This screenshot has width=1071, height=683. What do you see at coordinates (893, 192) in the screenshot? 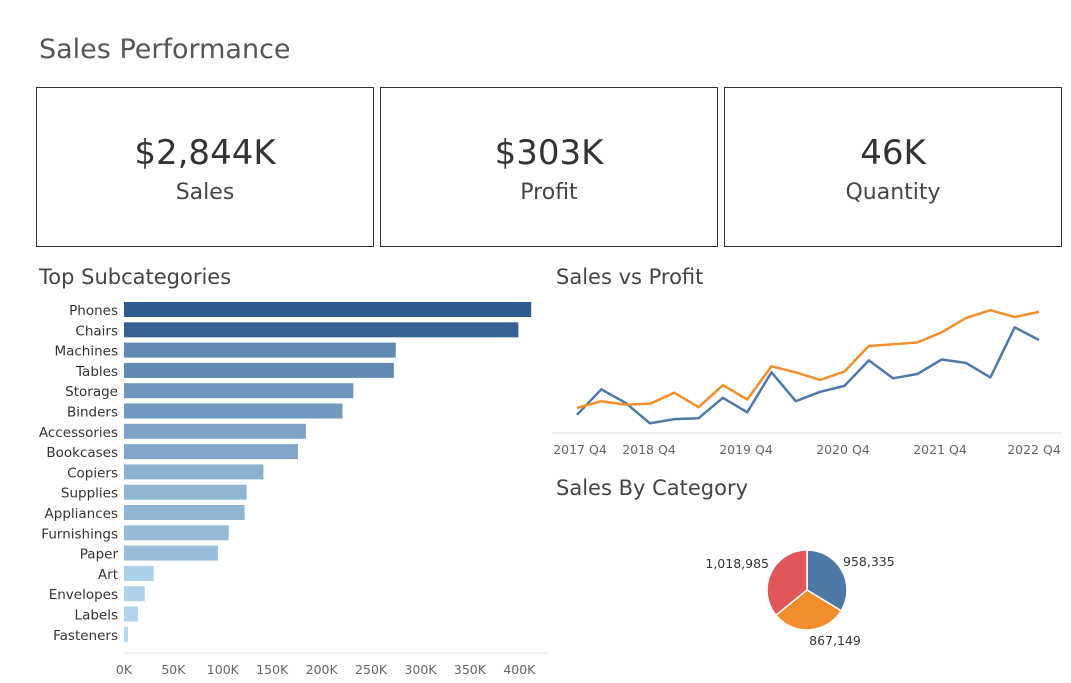
I see `kpi-label-quantity: Quantity` at bounding box center [893, 192].